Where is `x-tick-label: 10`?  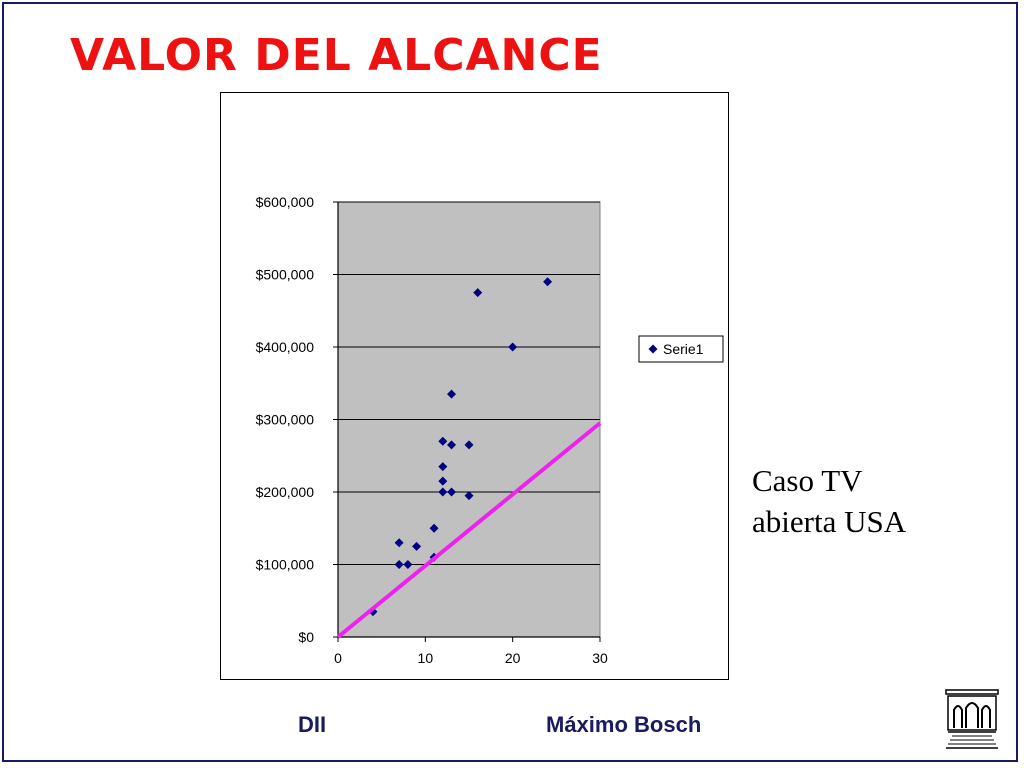
x-tick-label: 10 is located at coordinates (426, 658).